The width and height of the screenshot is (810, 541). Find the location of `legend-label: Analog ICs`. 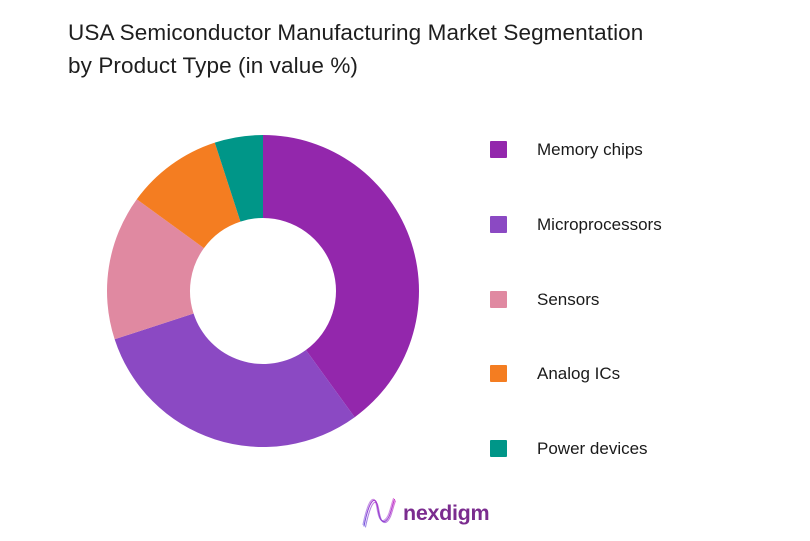

legend-label: Analog ICs is located at coordinates (579, 374).